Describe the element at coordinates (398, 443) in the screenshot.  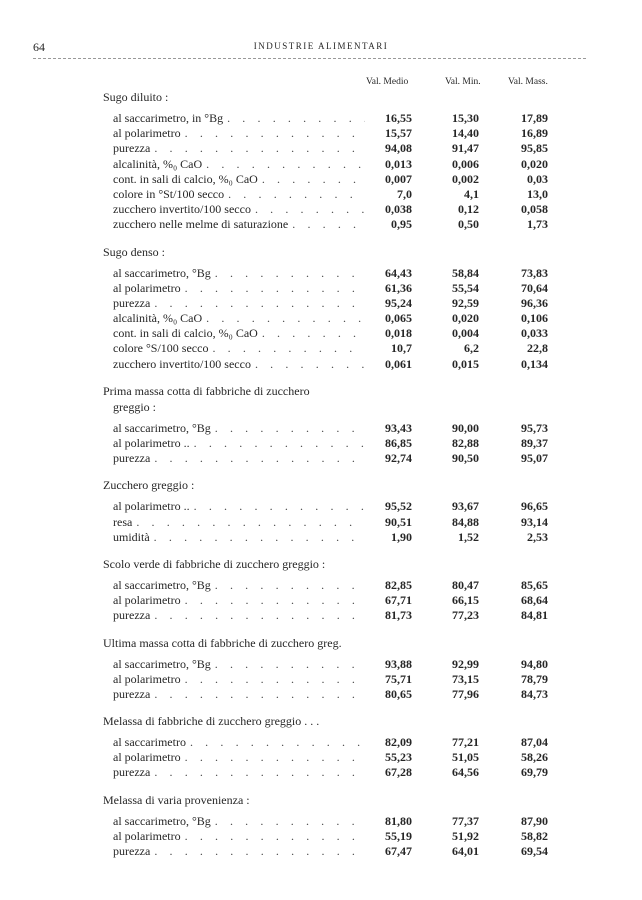
I see `value-medio: 86,85` at that location.